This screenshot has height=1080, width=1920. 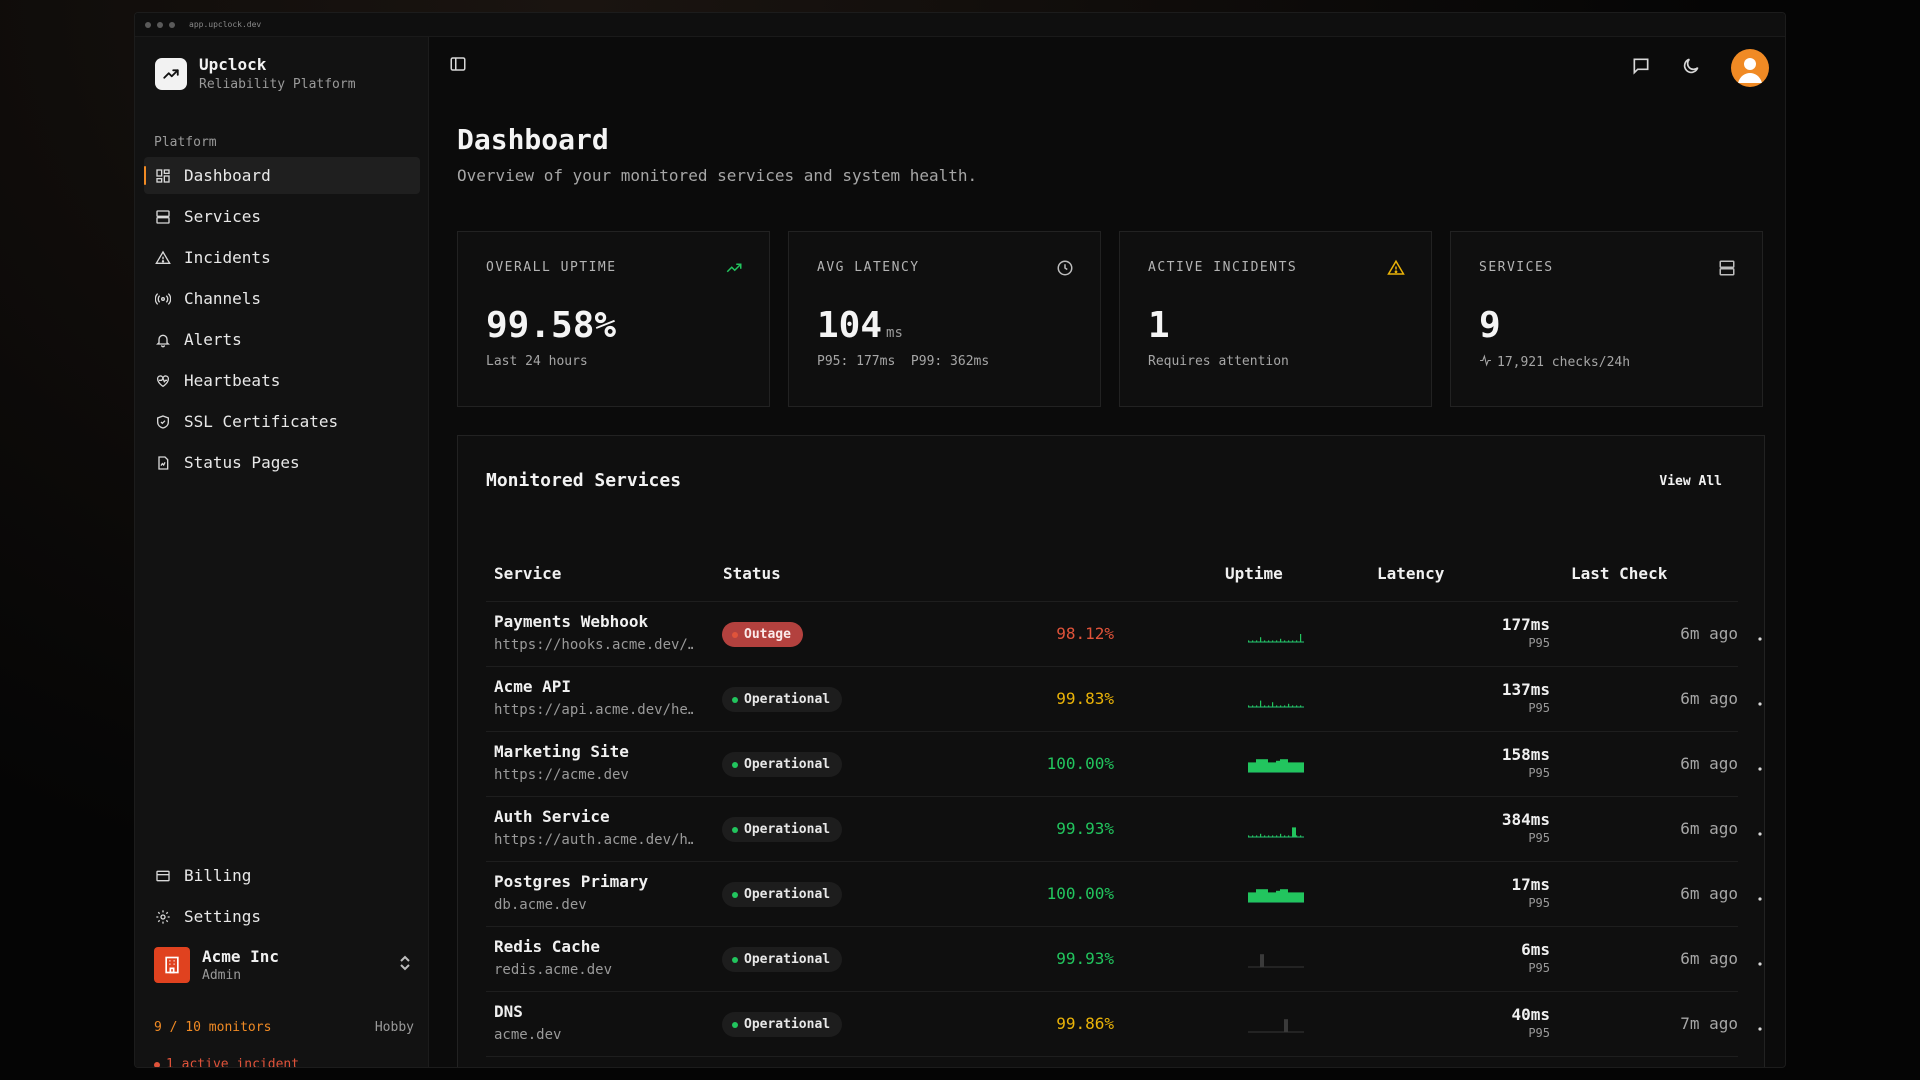 I want to click on building-icon, so click(x=172, y=965).